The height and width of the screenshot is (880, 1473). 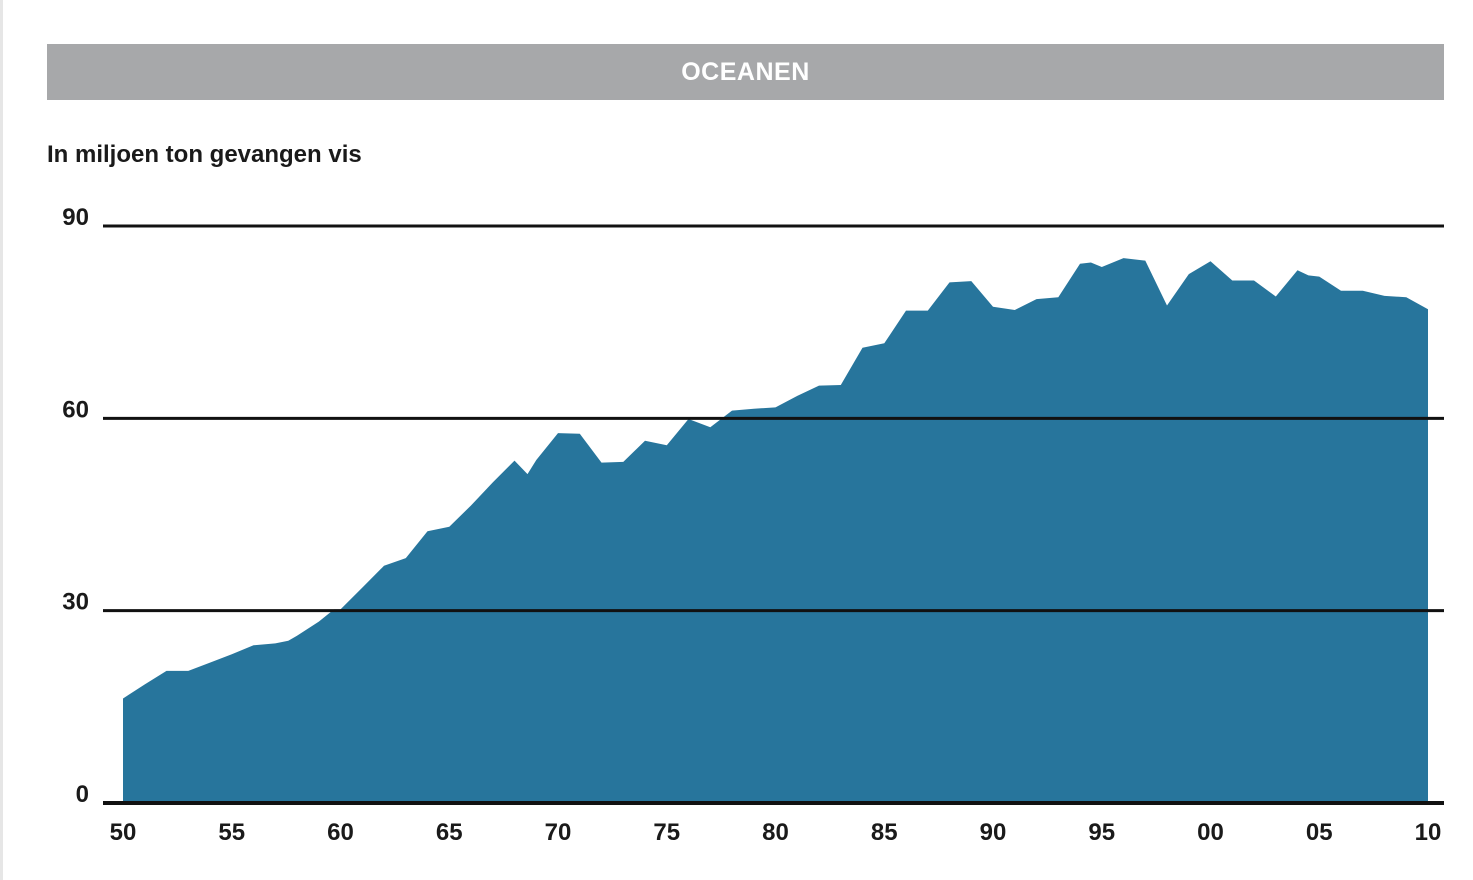 I want to click on x-tick-label: 60, so click(x=340, y=832).